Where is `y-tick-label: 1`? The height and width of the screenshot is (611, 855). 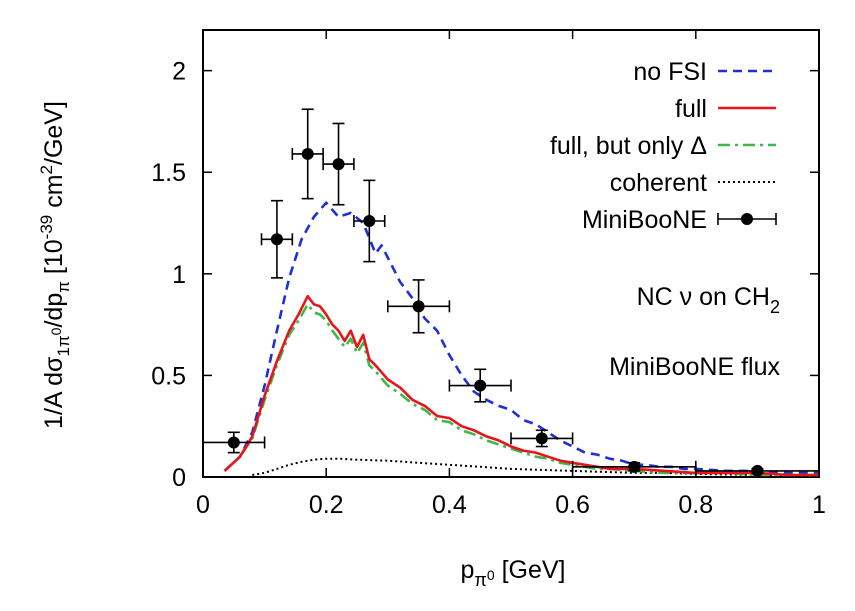 y-tick-label: 1 is located at coordinates (179, 275).